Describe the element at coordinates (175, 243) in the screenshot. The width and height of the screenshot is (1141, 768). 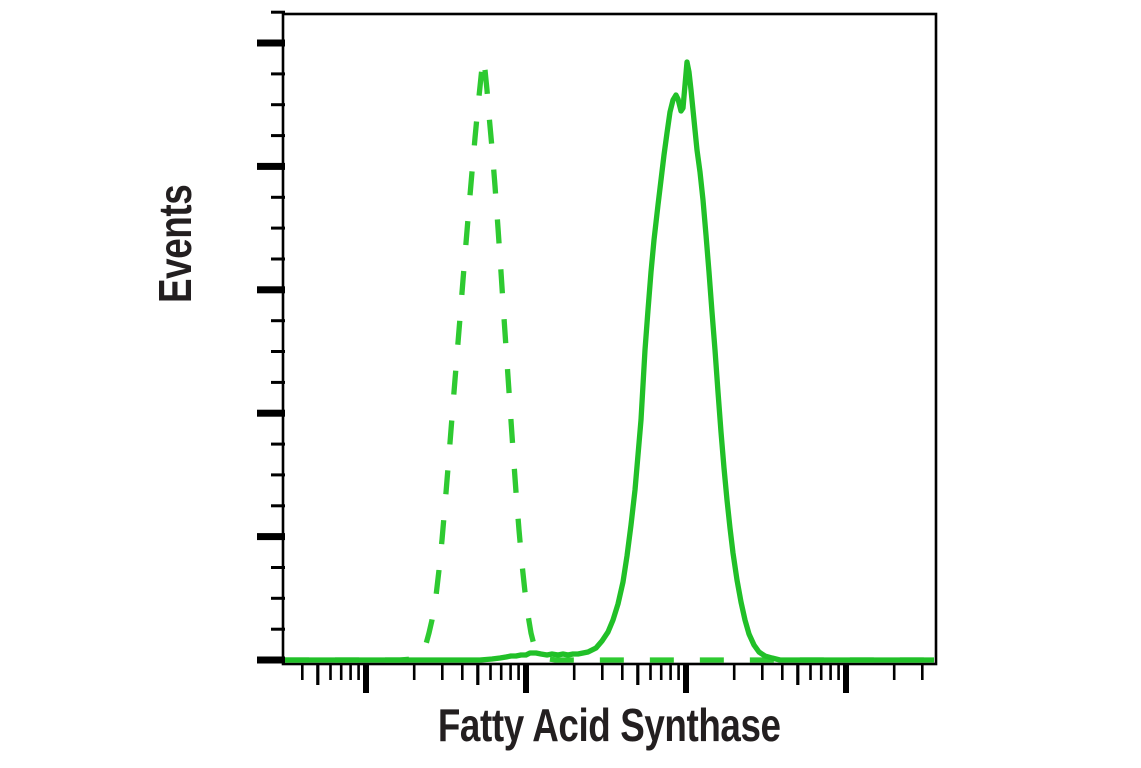
I see `y-axis-label-text: Events` at that location.